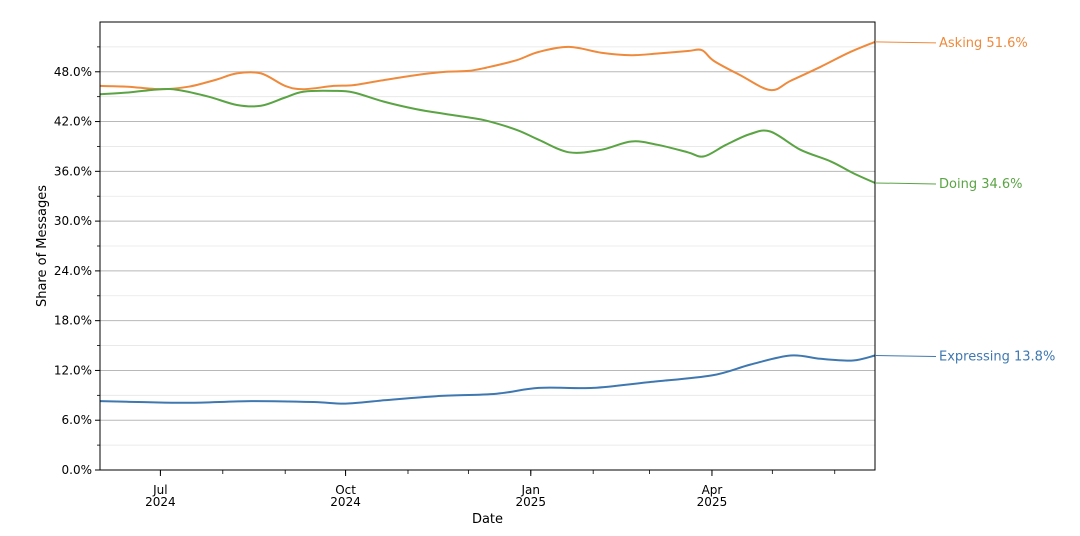 The image size is (1080, 536). Describe the element at coordinates (487, 66) in the screenshot. I see `series-line-asking` at that location.